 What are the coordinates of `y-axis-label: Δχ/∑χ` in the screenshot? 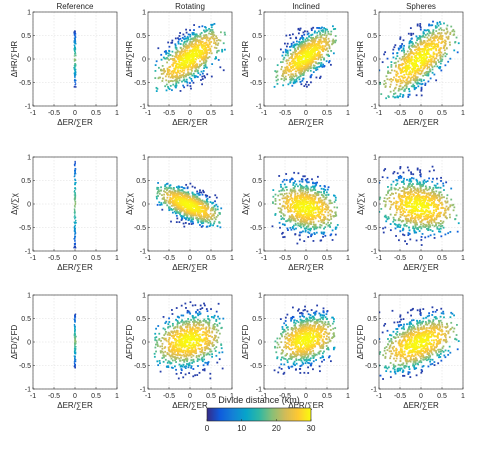 It's located at (14, 203).